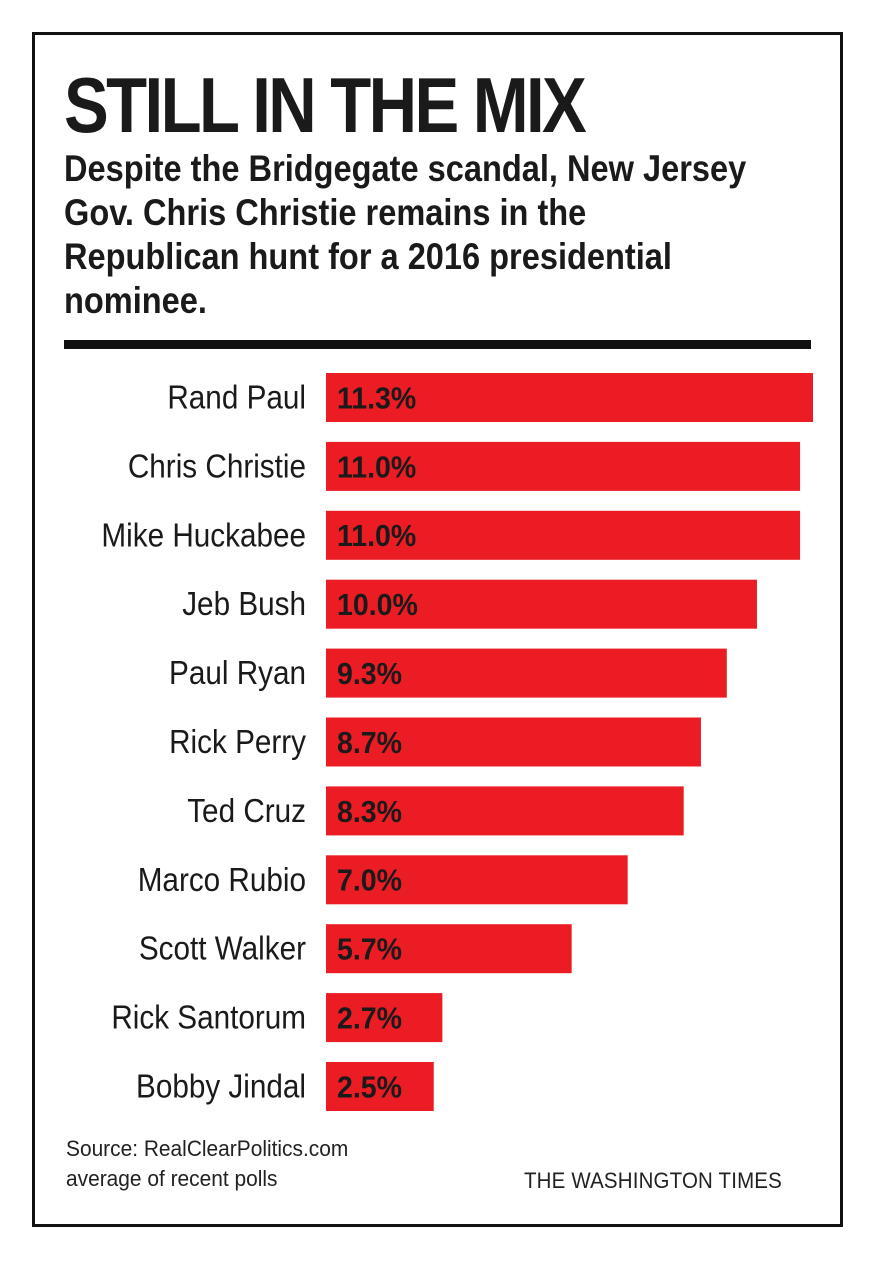 This screenshot has width=878, height=1266. What do you see at coordinates (222, 879) in the screenshot?
I see `category-label: Marco Rubio` at bounding box center [222, 879].